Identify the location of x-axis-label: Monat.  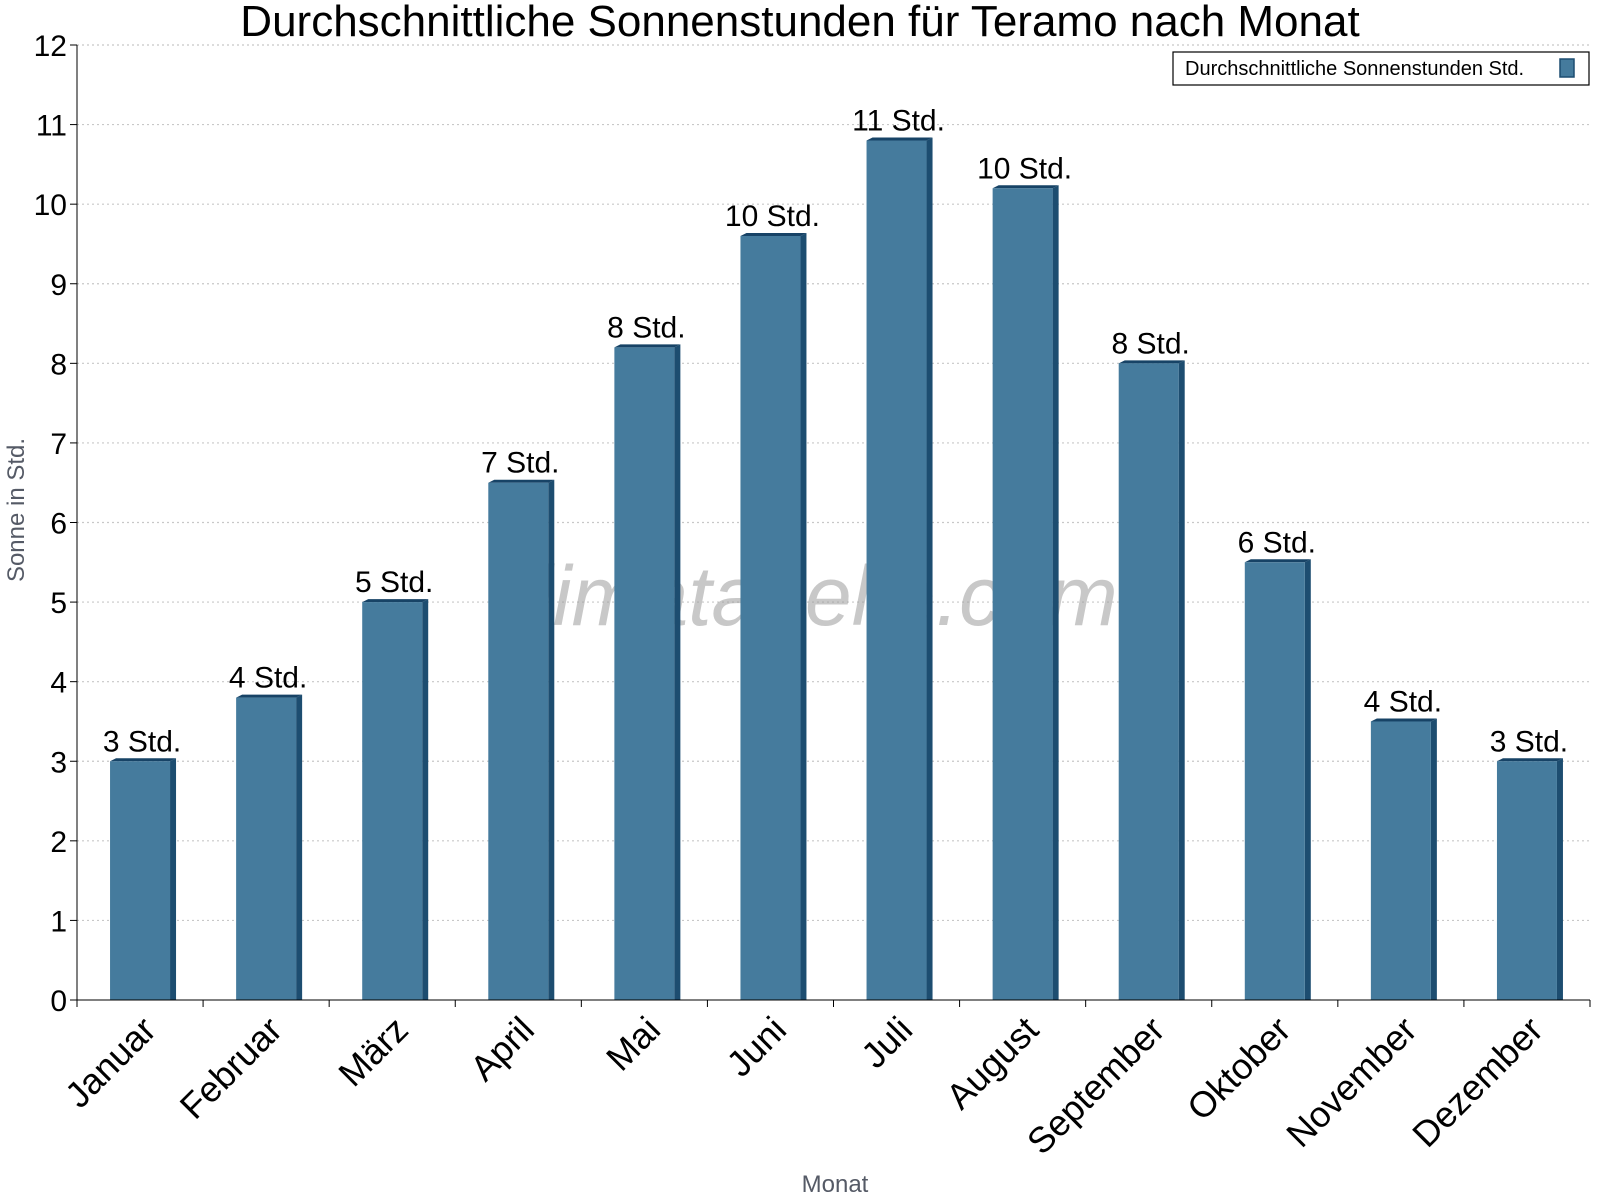
(835, 1184).